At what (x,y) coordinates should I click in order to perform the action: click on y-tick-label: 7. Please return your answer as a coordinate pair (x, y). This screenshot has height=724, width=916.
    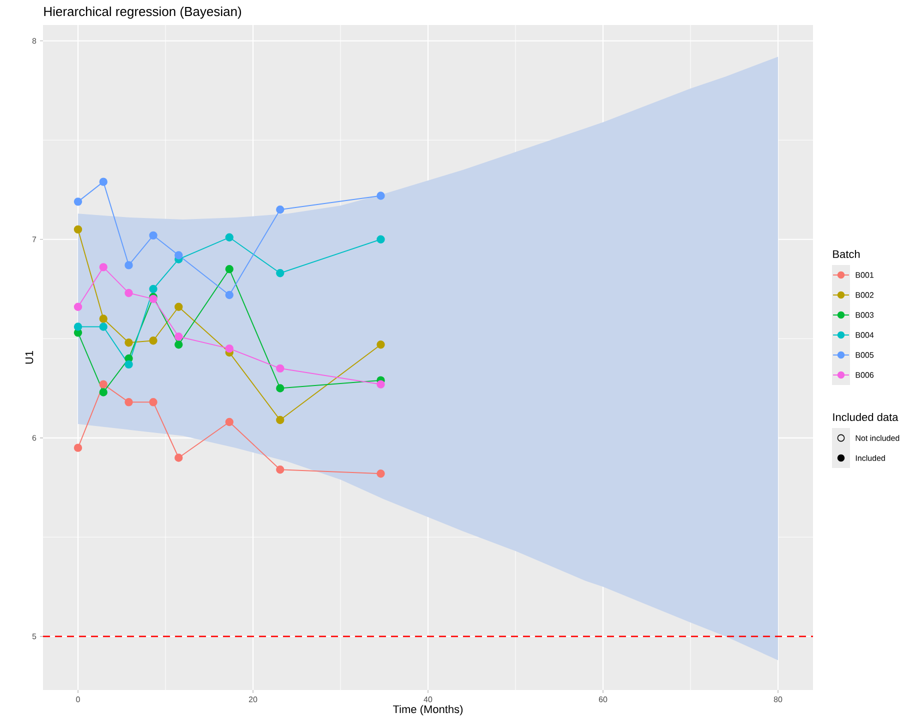
    Looking at the image, I should click on (34, 239).